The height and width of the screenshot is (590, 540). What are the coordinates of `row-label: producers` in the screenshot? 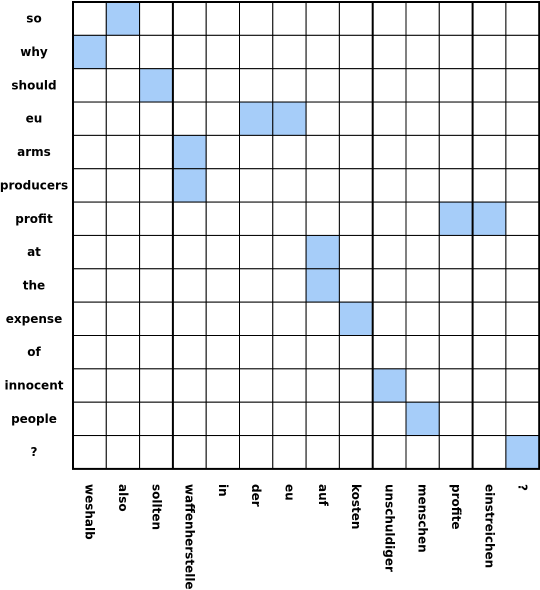 It's located at (34, 185).